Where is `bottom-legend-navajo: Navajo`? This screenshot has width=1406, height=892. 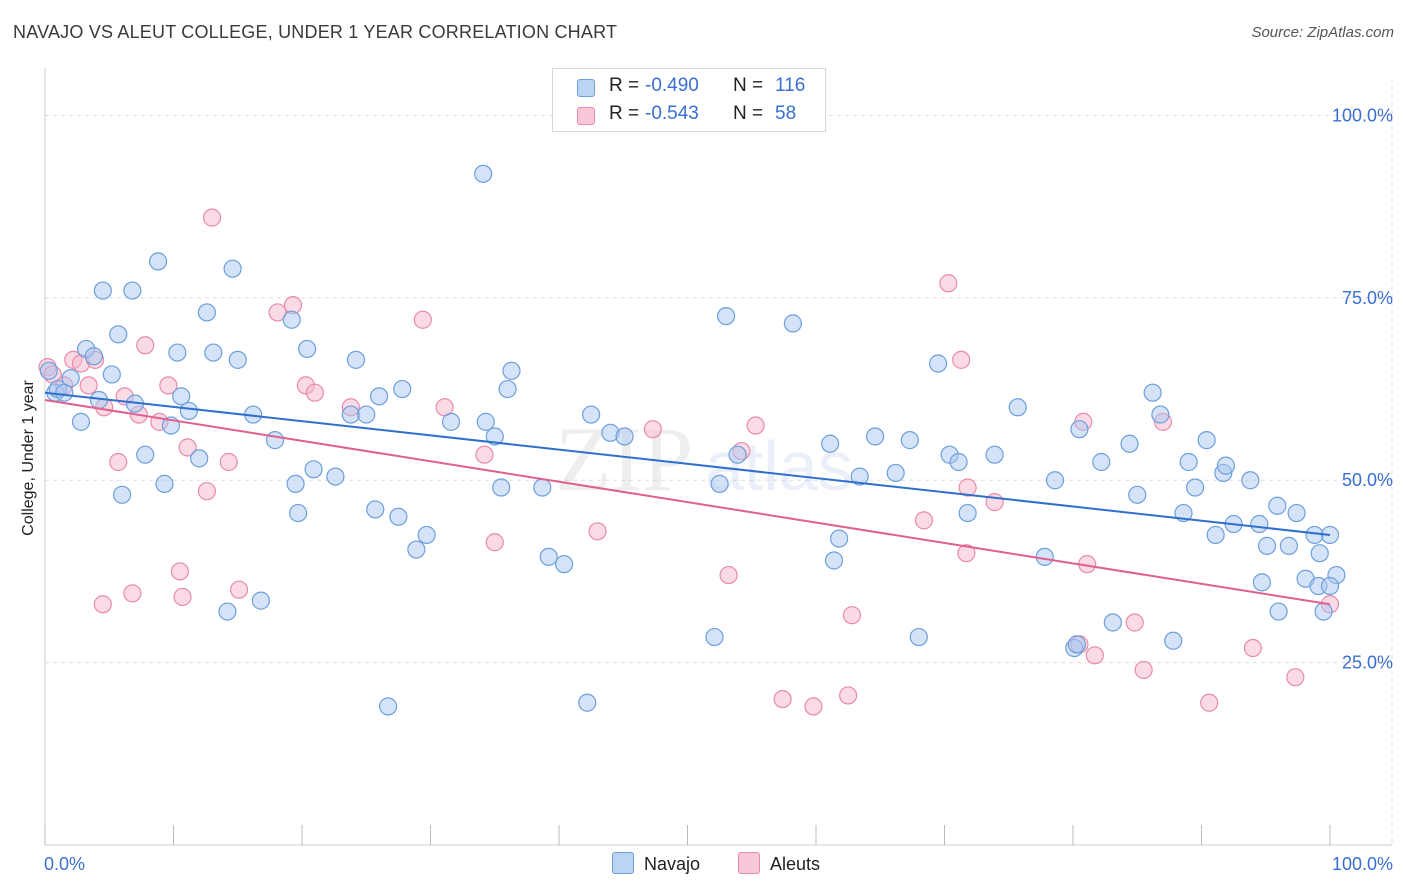 bottom-legend-navajo: Navajo is located at coordinates (656, 863).